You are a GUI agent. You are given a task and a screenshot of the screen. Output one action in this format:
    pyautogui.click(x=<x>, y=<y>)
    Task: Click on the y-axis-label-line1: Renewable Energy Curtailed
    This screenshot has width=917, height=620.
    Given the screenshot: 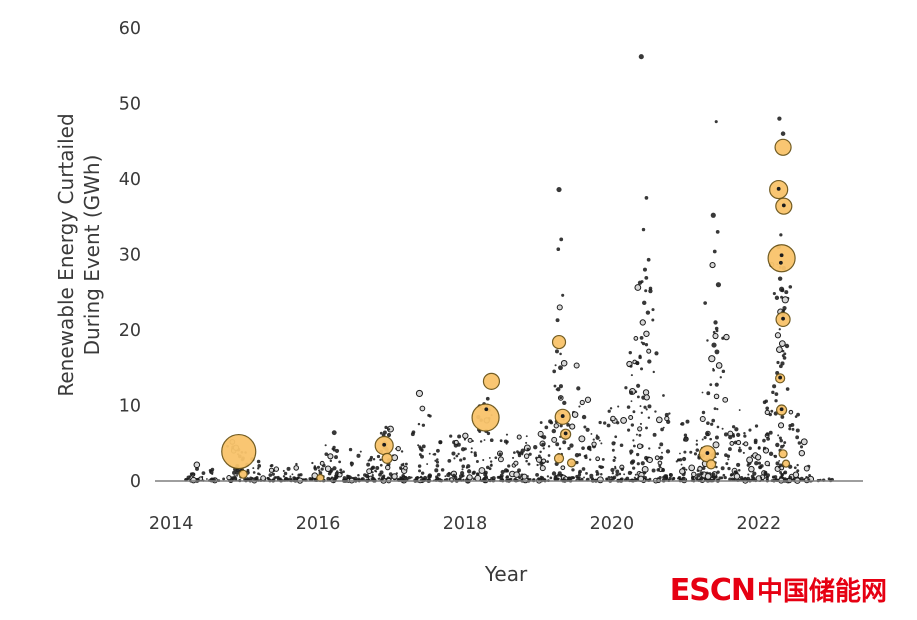 What is the action you would take?
    pyautogui.click(x=66, y=254)
    